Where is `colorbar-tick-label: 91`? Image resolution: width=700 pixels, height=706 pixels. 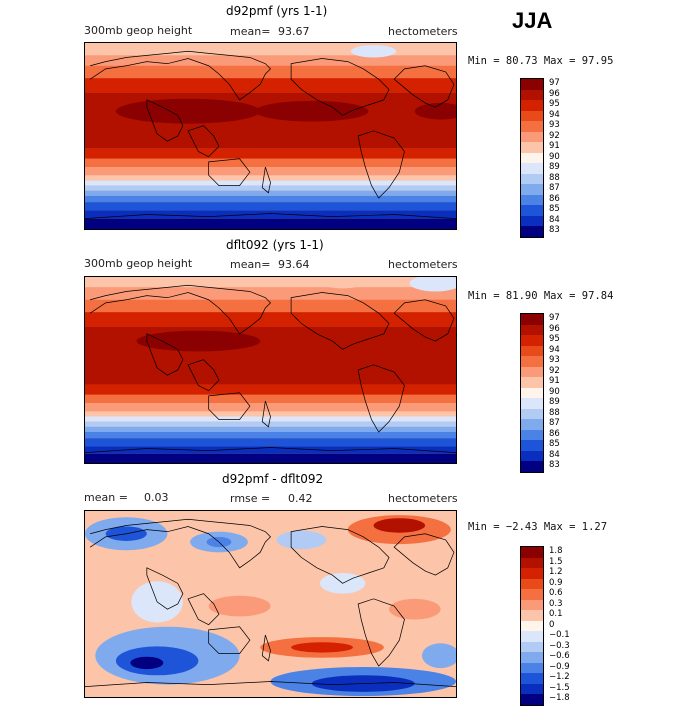
colorbar-tick-label: 91 is located at coordinates (554, 146).